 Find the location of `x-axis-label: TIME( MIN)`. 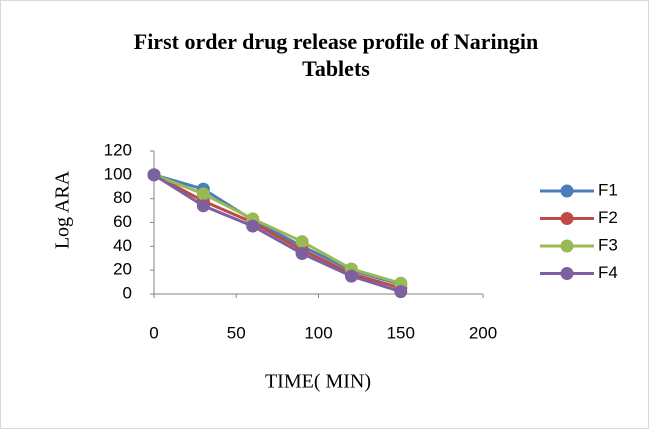

x-axis-label: TIME( MIN) is located at coordinates (318, 382).